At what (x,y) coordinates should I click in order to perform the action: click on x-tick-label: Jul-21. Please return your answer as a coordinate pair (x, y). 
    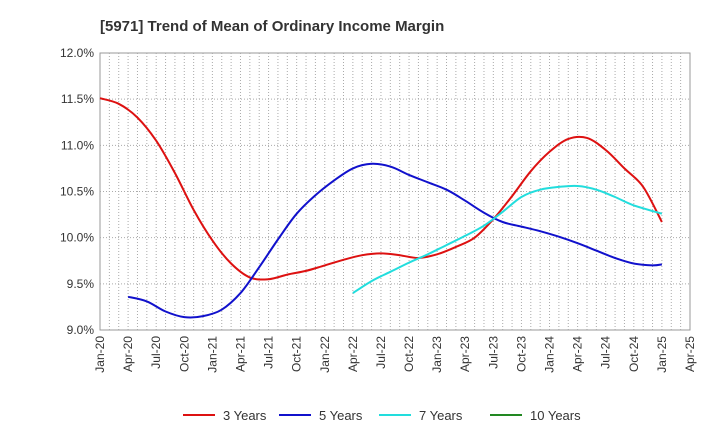
    Looking at the image, I should click on (269, 352).